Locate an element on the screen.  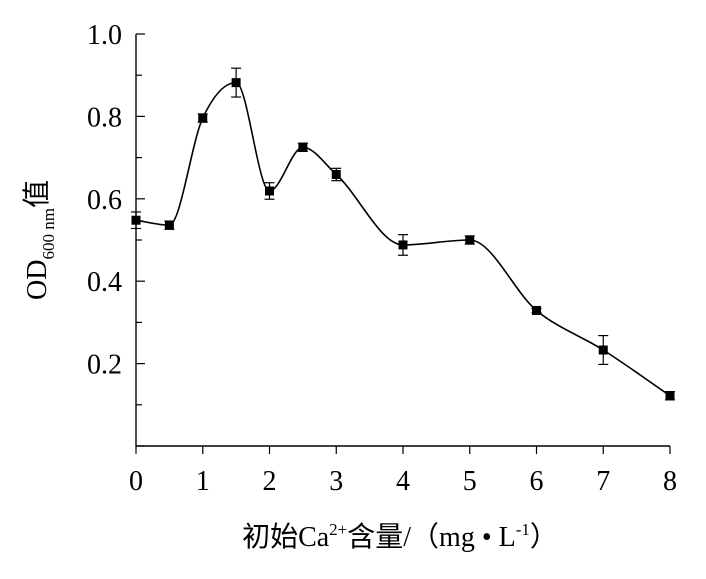
y-tick-label: 1.0 is located at coordinates (104, 35).